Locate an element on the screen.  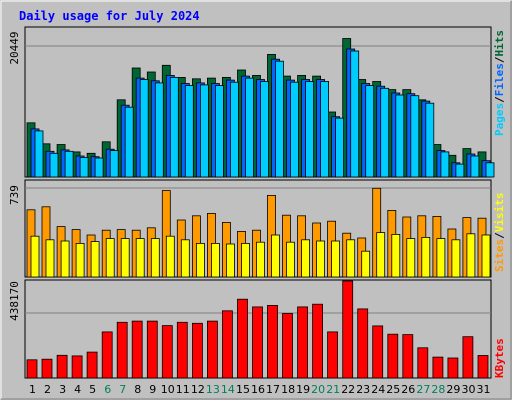
x-tick-label: 22 is located at coordinates (348, 389).